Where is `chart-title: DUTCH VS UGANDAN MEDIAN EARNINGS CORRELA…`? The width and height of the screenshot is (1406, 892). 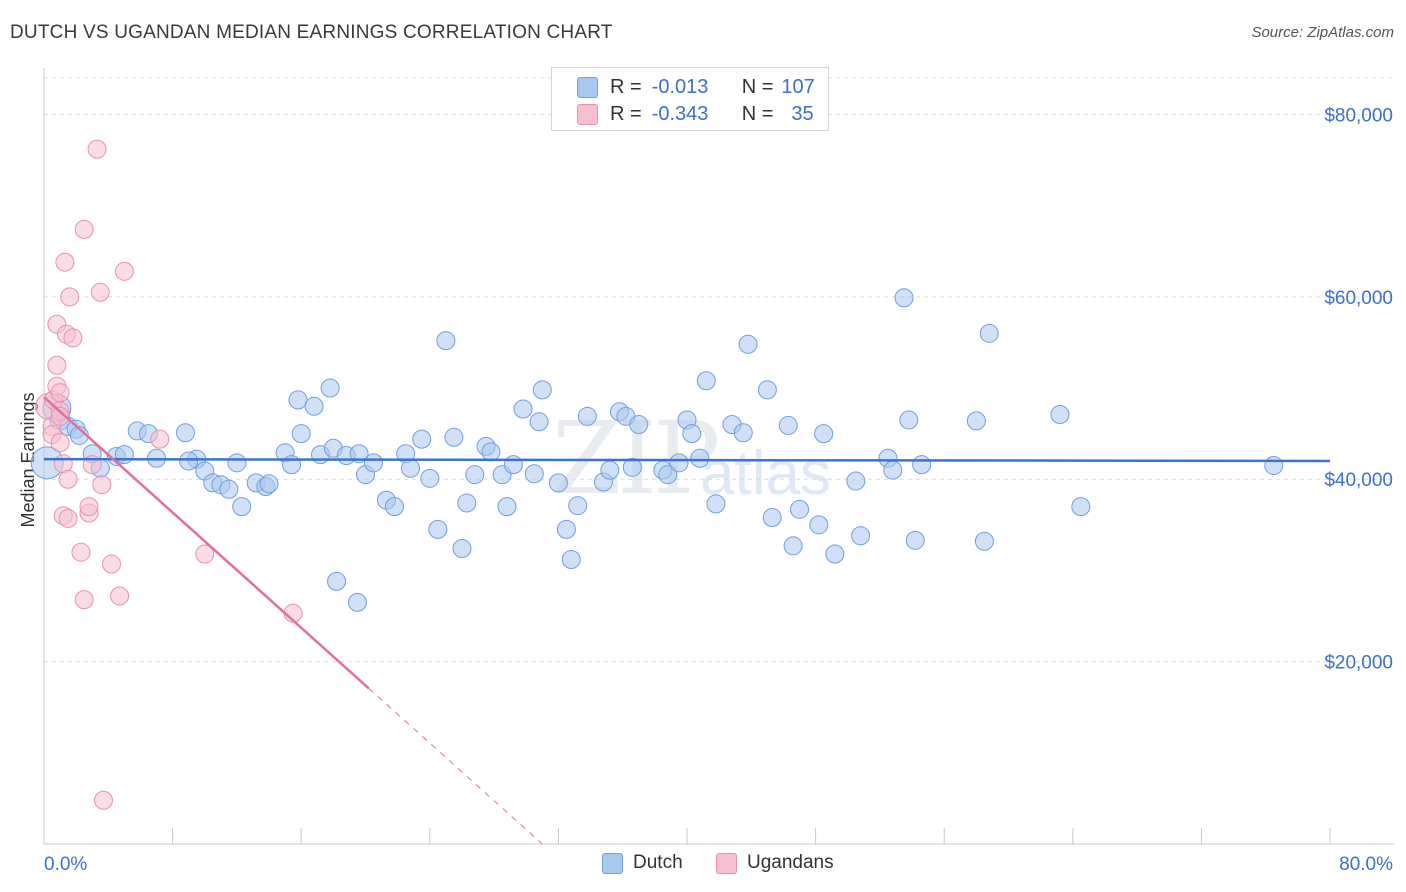 chart-title: DUTCH VS UGANDAN MEDIAN EARNINGS CORRELA… is located at coordinates (311, 32).